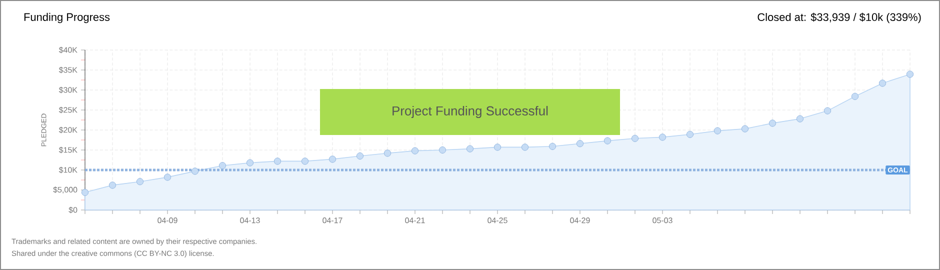 The height and width of the screenshot is (270, 940). Describe the element at coordinates (839, 18) in the screenshot. I see `chart-subtitle: Closed at: $33,939 / $10k (339%)` at that location.